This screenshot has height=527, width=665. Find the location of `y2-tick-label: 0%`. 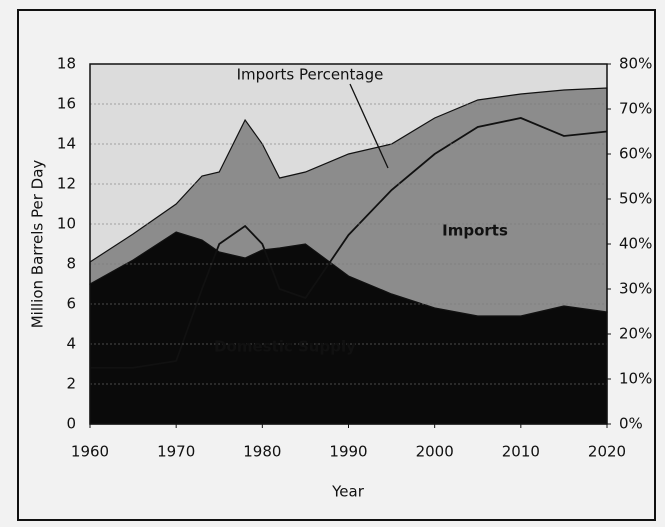

y2-tick-label: 0% is located at coordinates (631, 424).